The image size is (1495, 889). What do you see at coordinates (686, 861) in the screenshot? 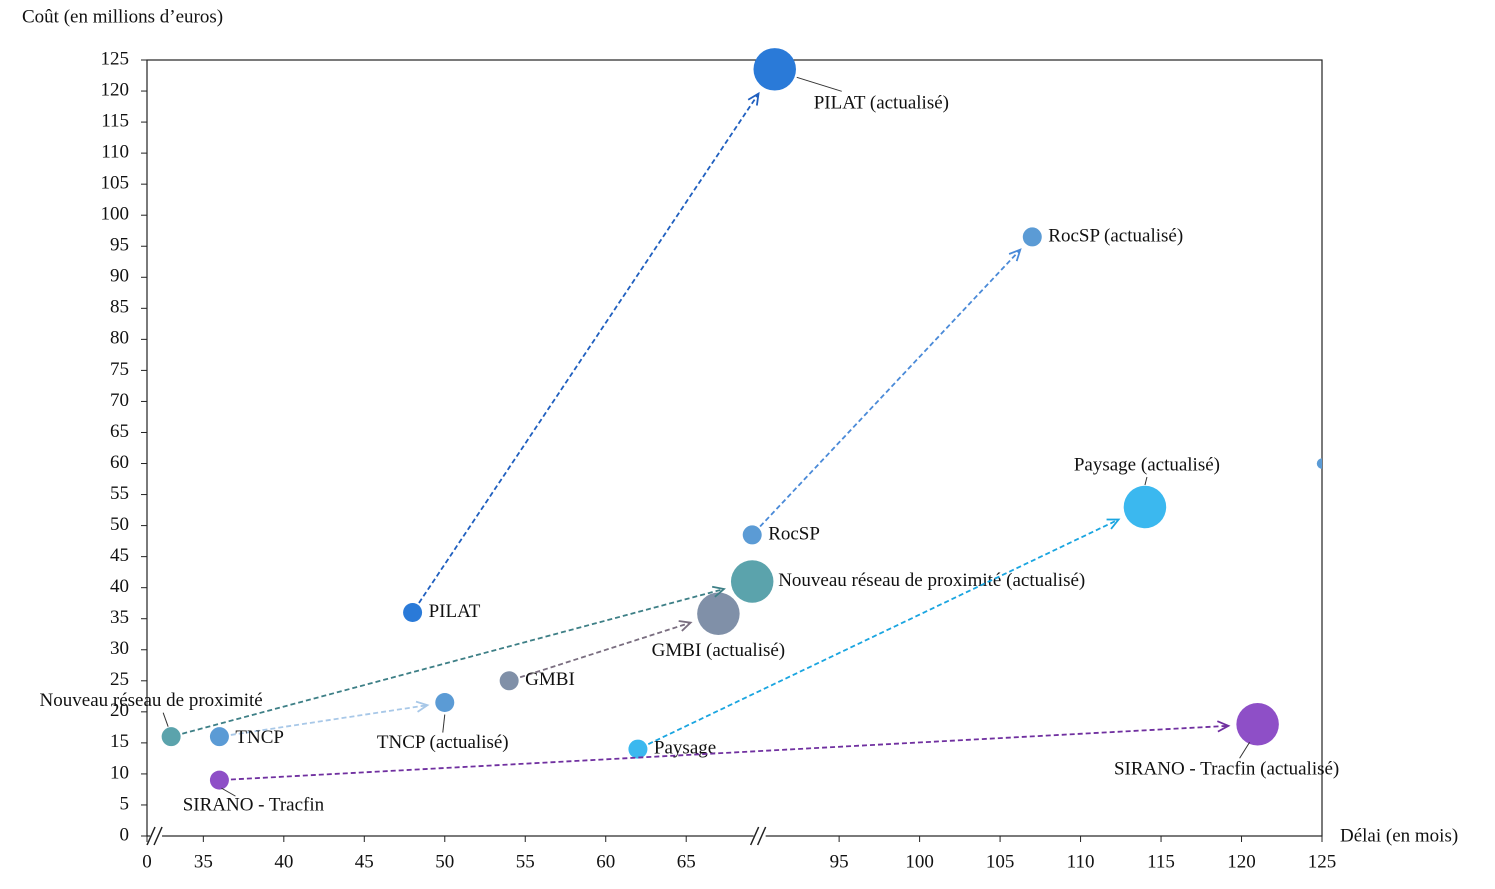
I see `x-tick-label: 65` at bounding box center [686, 861].